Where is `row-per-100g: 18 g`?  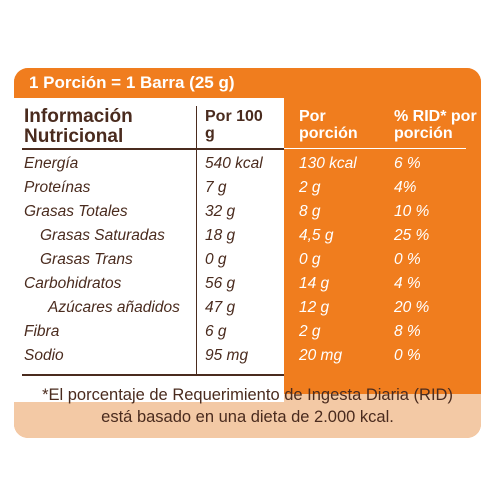
row-per-100g: 18 g is located at coordinates (220, 235).